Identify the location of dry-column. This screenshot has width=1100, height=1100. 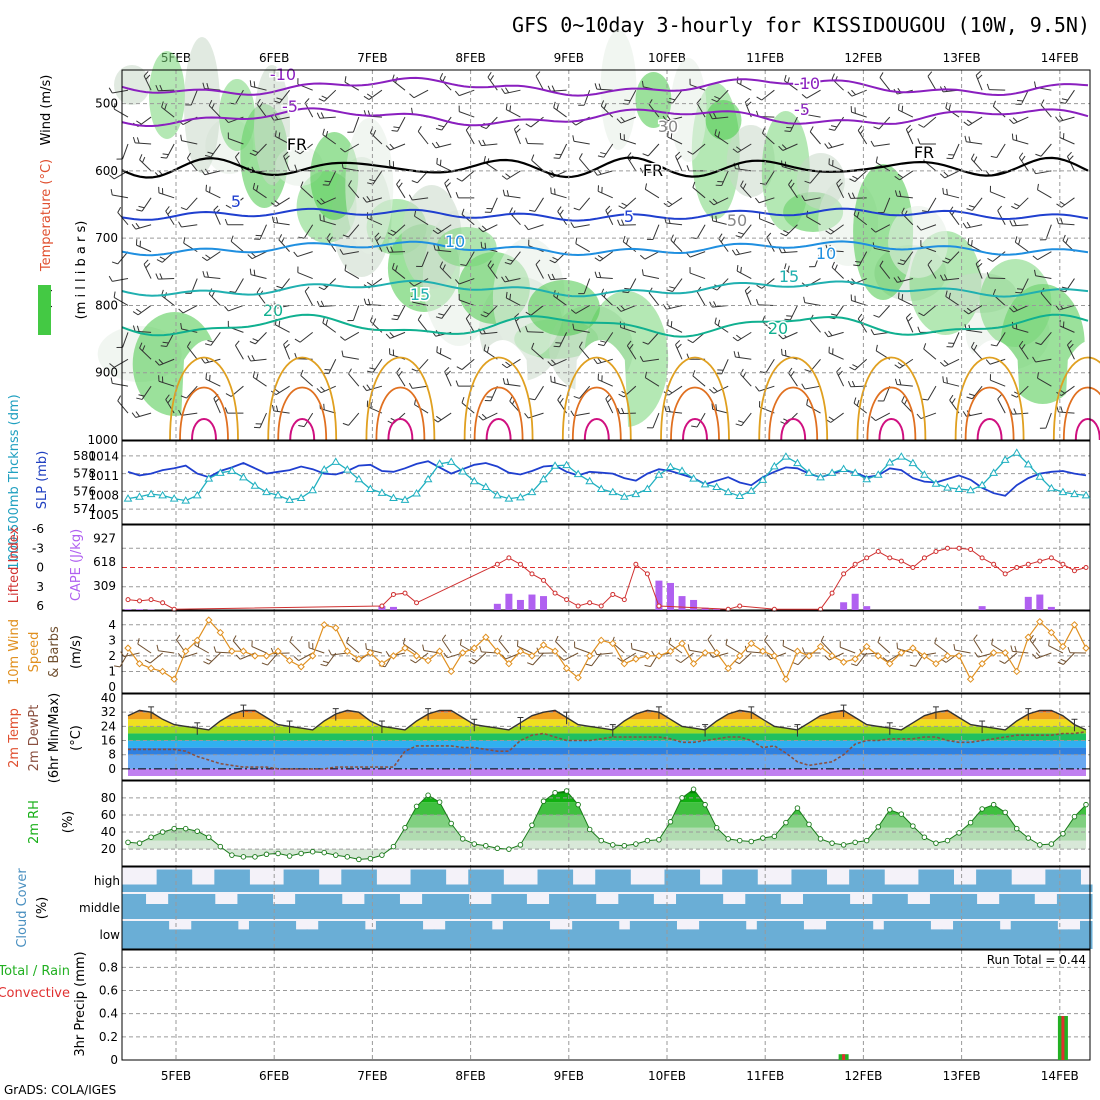
(208, 390).